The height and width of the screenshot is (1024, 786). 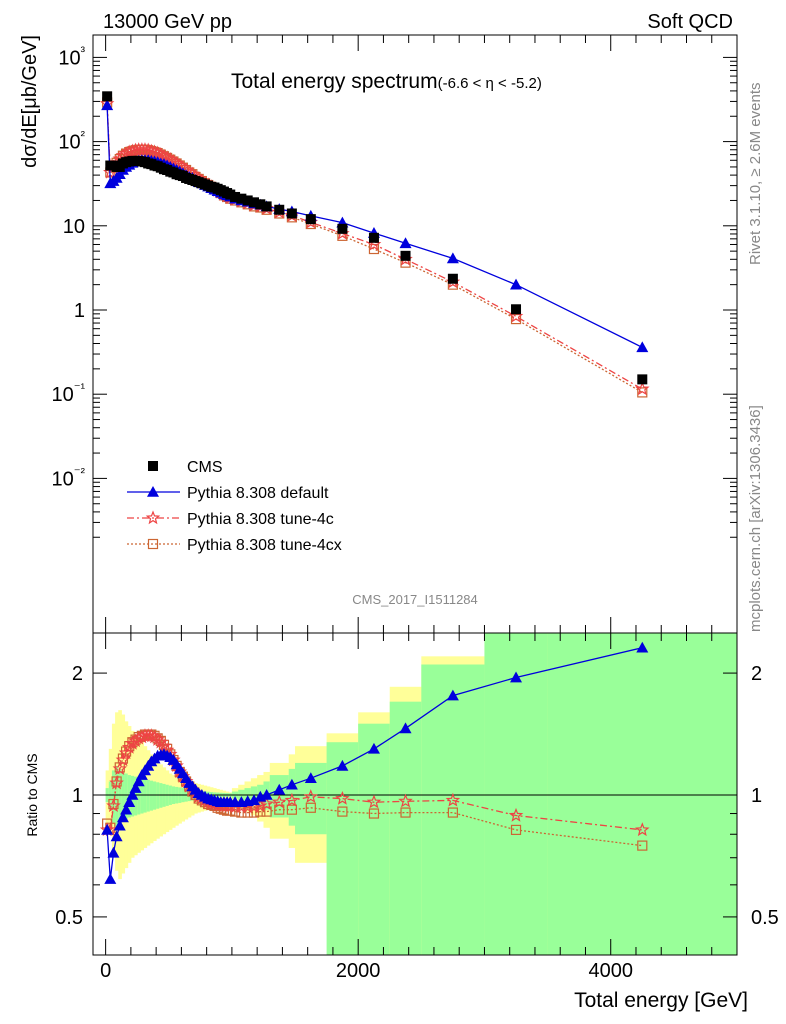 I want to click on legend-entry-pythia-8-308-tune-4cx: Pythia 8.308 tune-4cx, so click(x=234, y=545).